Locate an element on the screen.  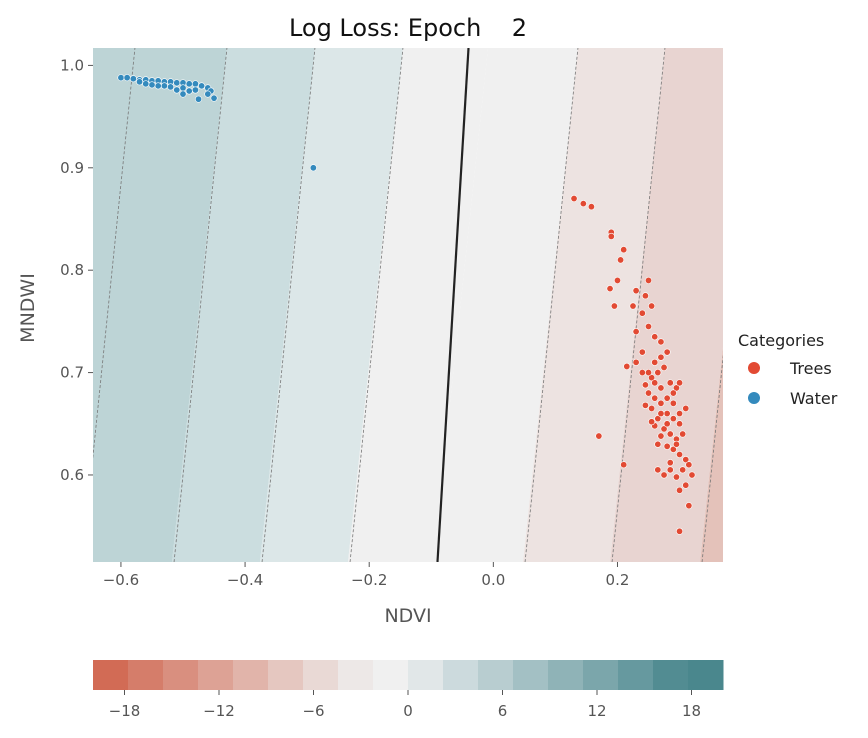
y-axis-ticks: 0.6 0.7 0.8 0.9 1.0 is located at coordinates (76, 270).